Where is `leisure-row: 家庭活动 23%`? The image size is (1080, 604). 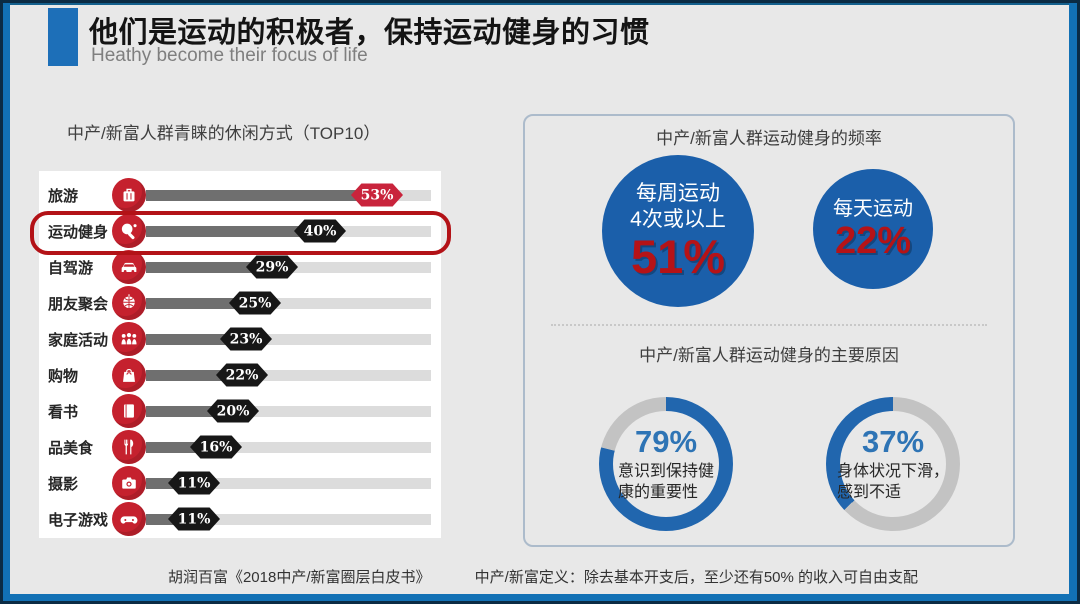
leisure-row: 家庭活动 23% is located at coordinates (240, 339).